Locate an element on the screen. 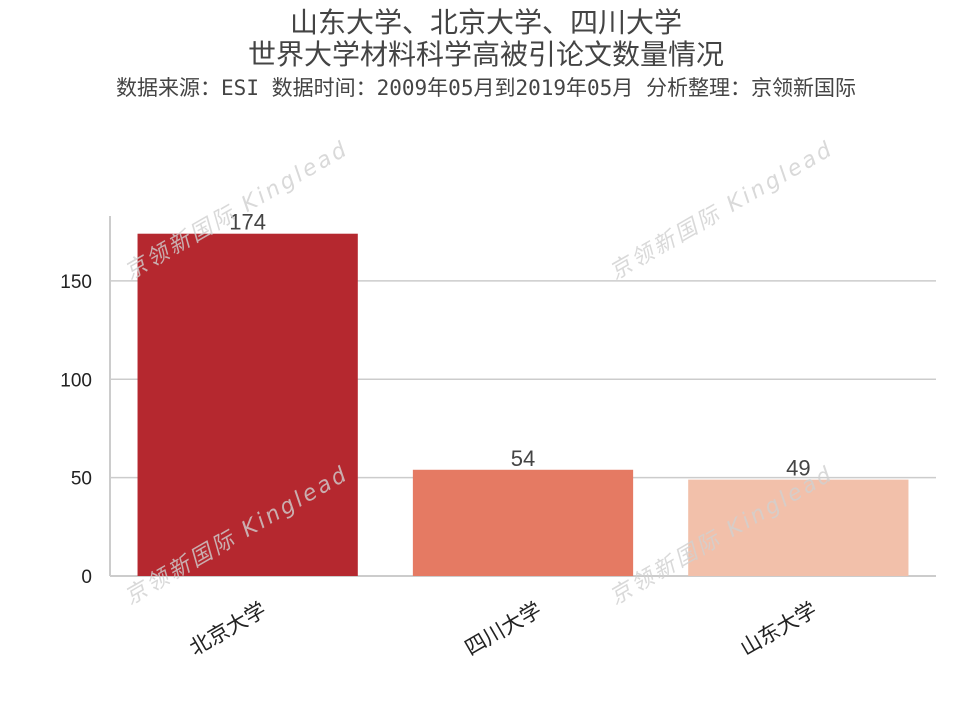 The width and height of the screenshot is (972, 720). y-tick-label: 100 is located at coordinates (76, 380).